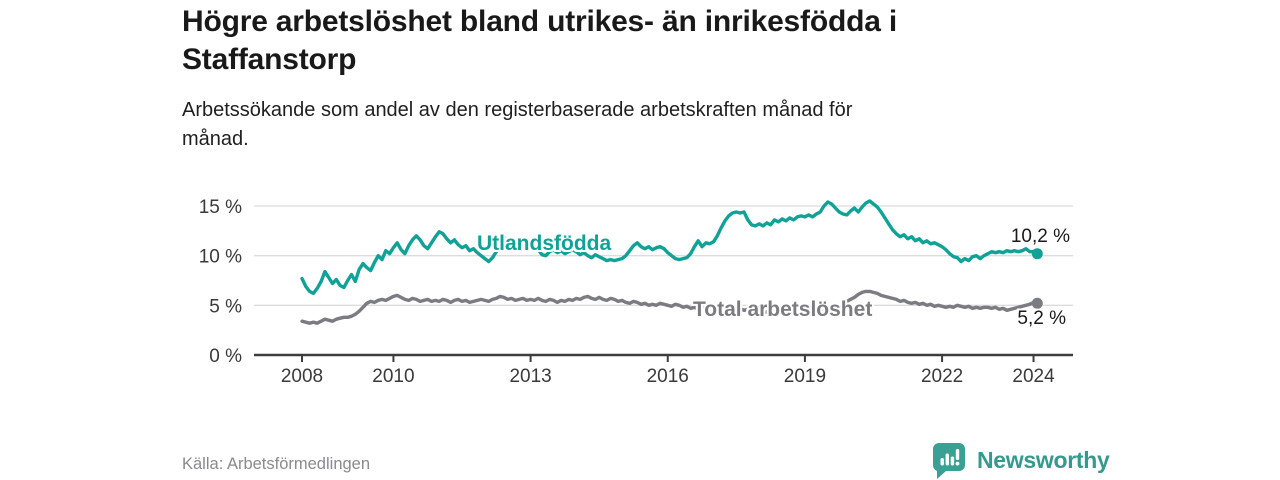 The width and height of the screenshot is (1280, 480). Describe the element at coordinates (220, 257) in the screenshot. I see `y-tick-label-10: 10 %` at that location.